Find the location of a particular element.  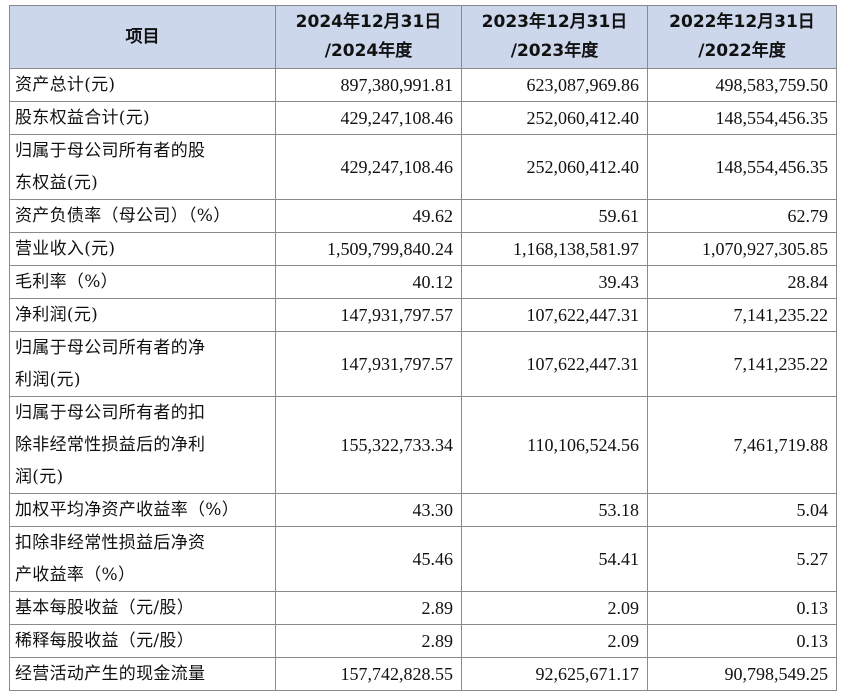

value-2023: 623,087,969.86 is located at coordinates (554, 85).